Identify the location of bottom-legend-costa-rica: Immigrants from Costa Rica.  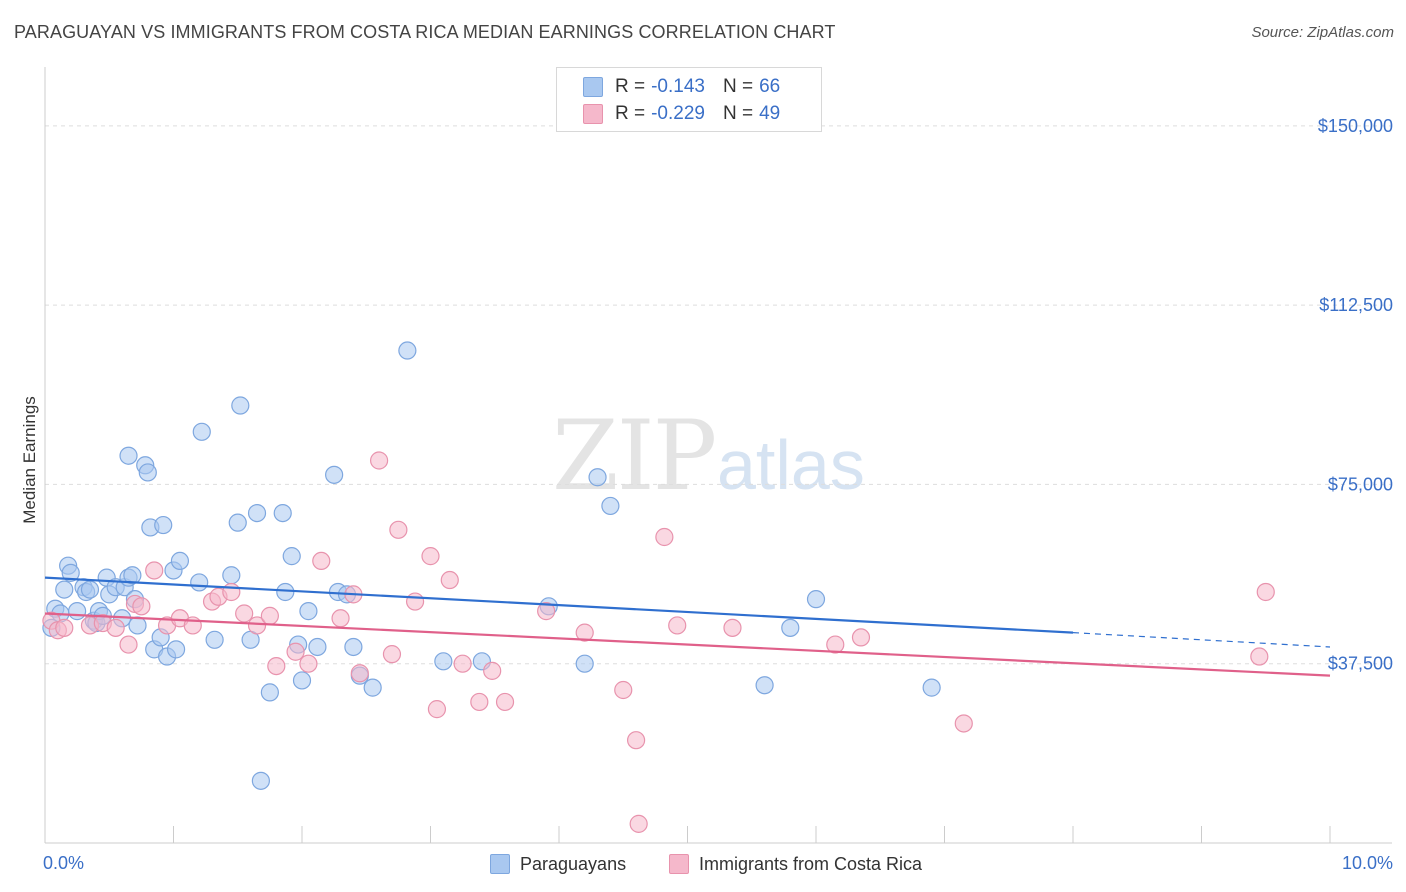
(795, 864).